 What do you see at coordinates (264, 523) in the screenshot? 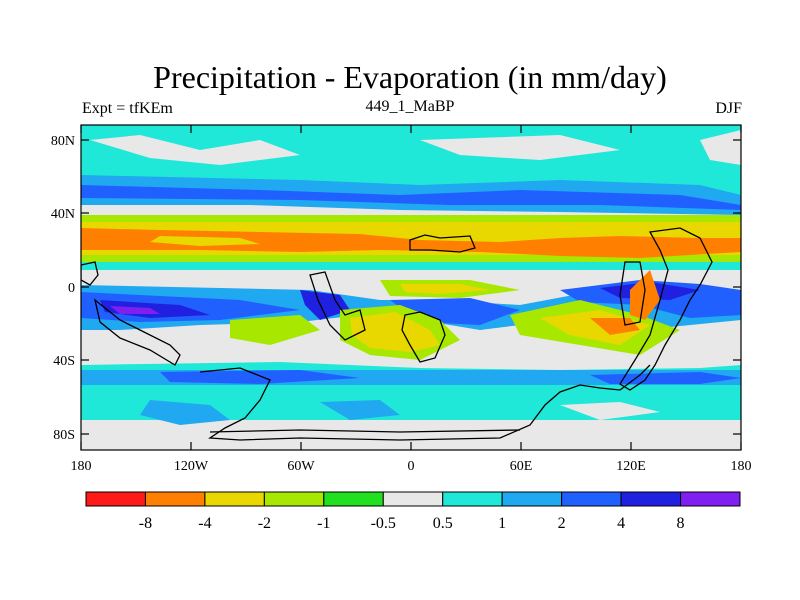
I see `colorbar-label: -2` at bounding box center [264, 523].